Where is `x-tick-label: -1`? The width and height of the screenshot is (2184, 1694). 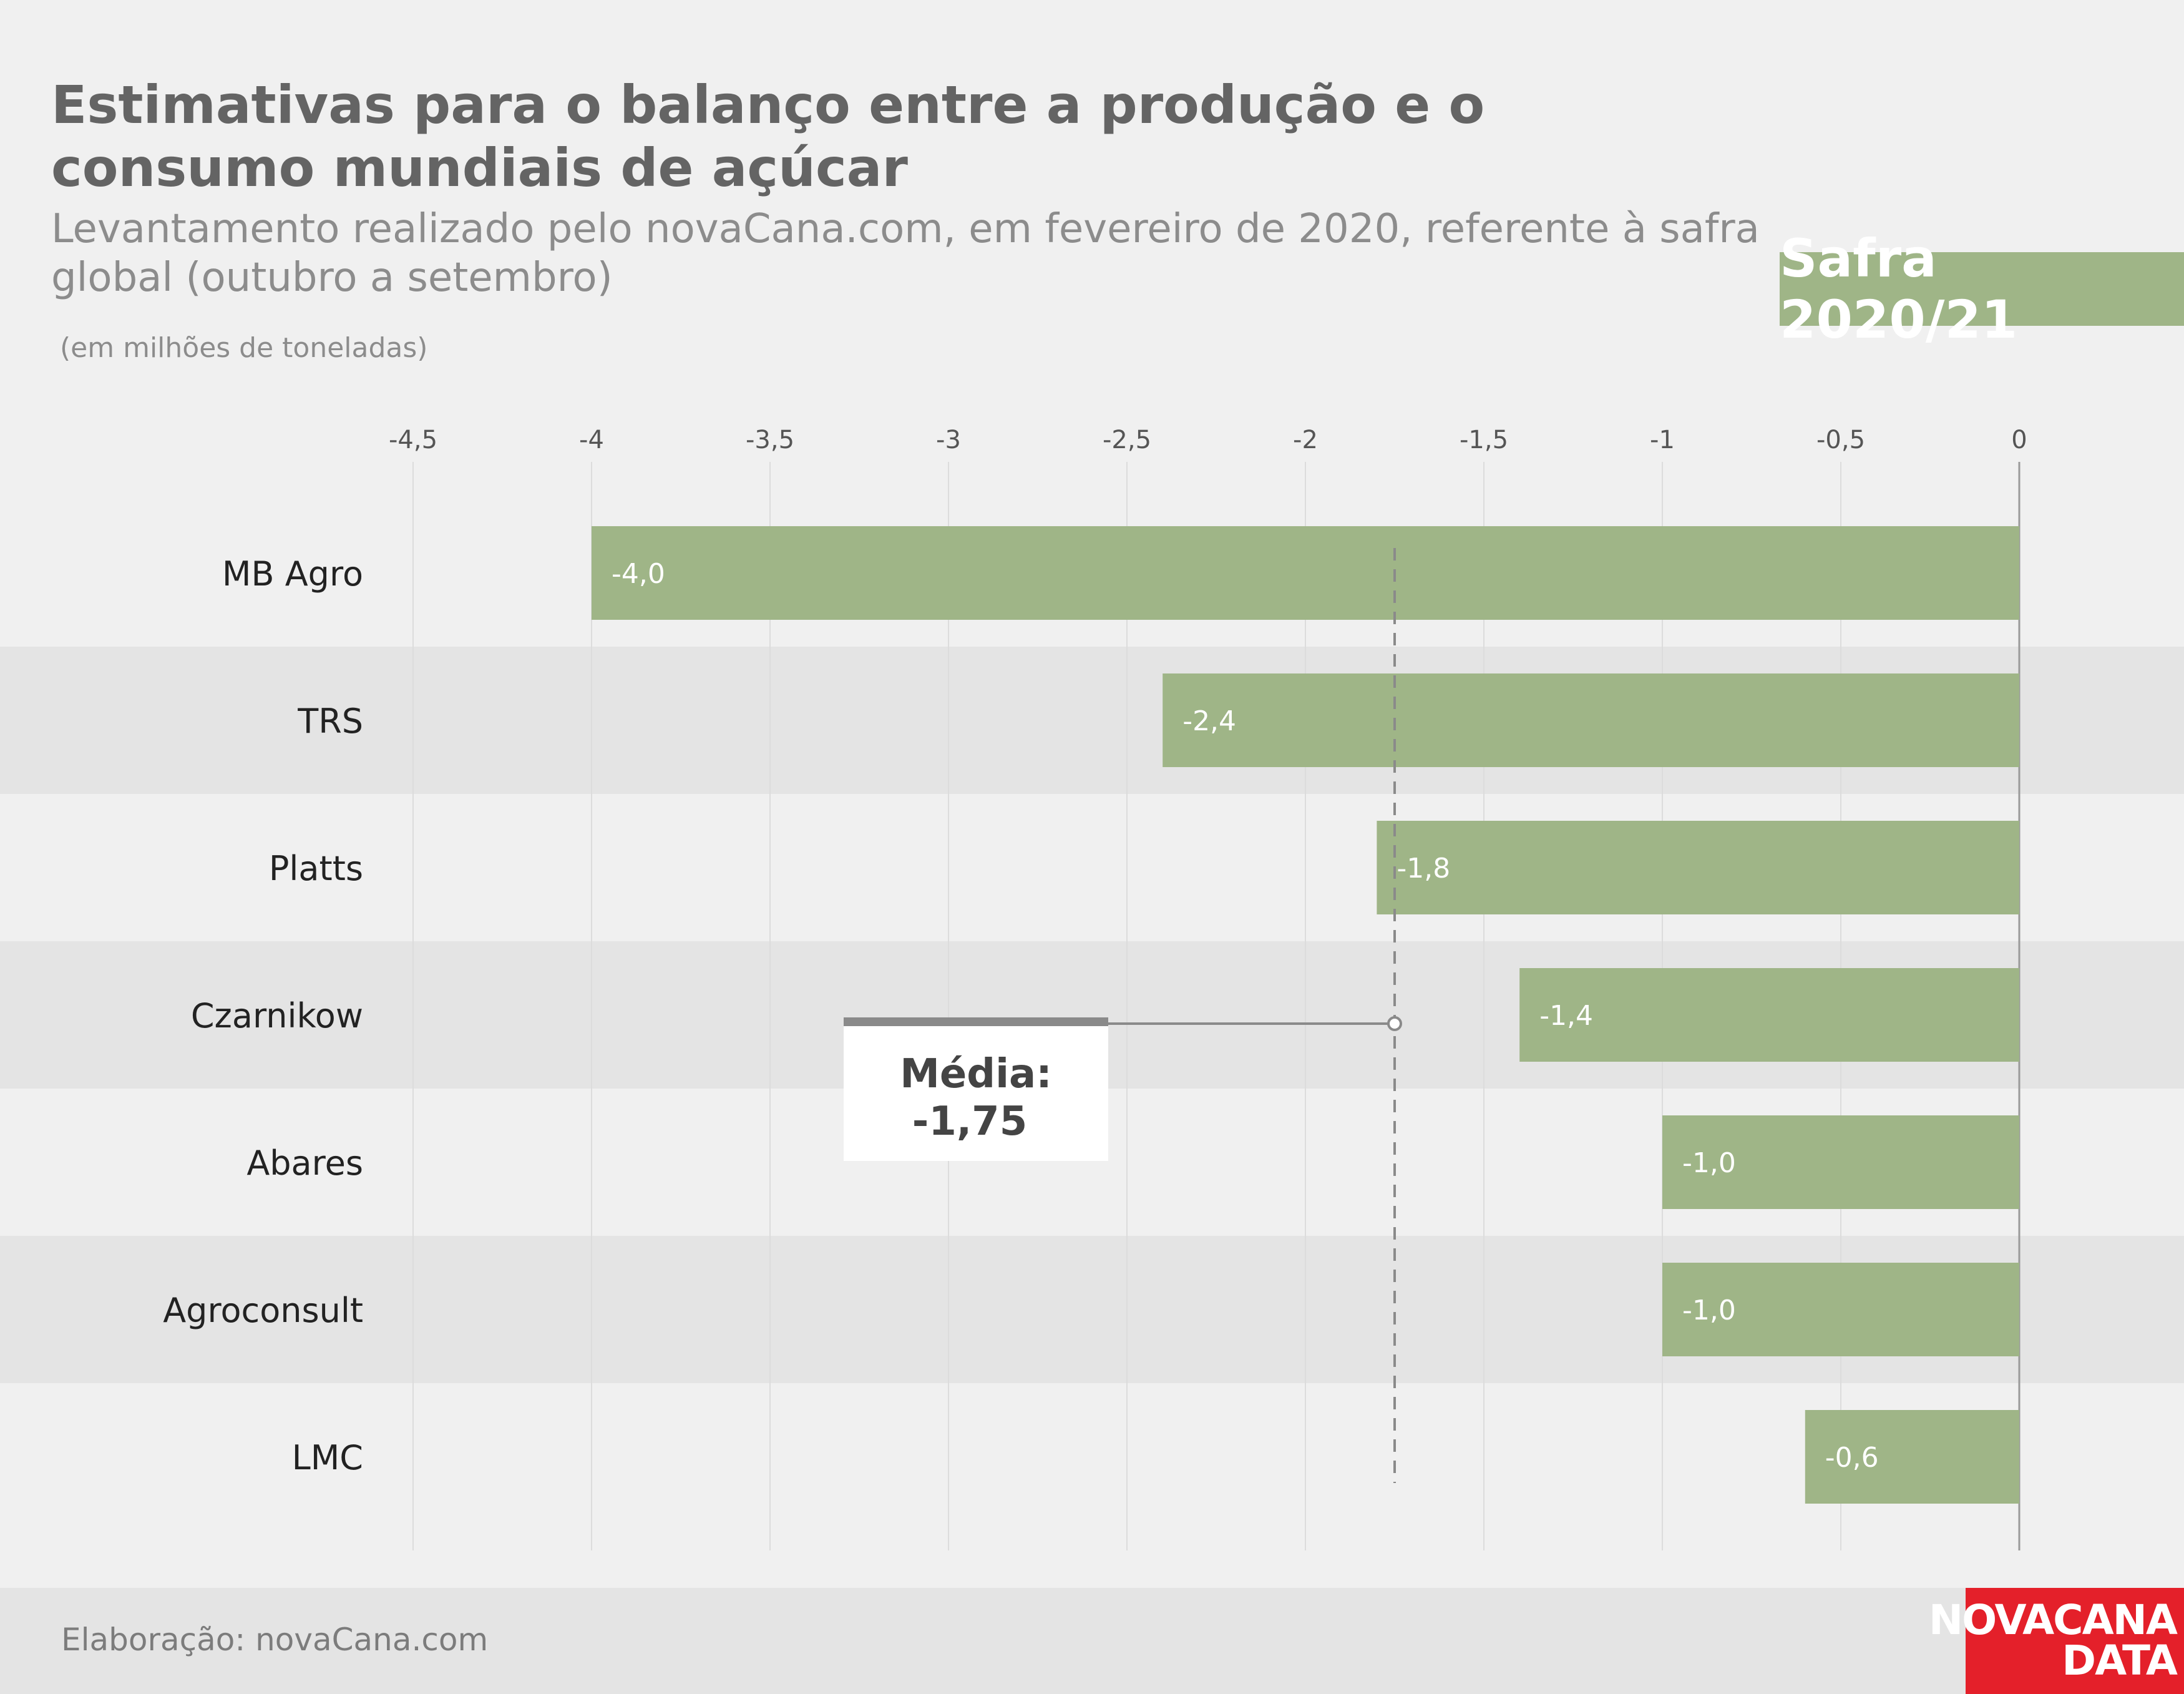
x-tick-label: -1 is located at coordinates (1663, 440).